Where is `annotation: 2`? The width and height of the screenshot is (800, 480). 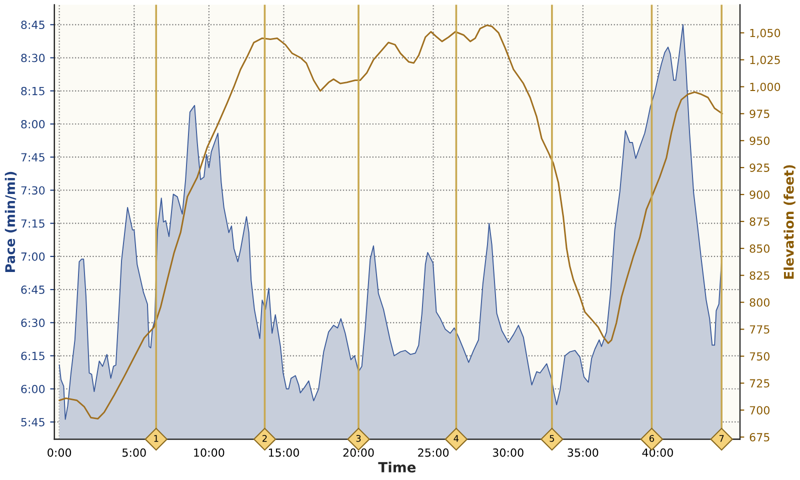 annotation: 2 is located at coordinates (264, 438).